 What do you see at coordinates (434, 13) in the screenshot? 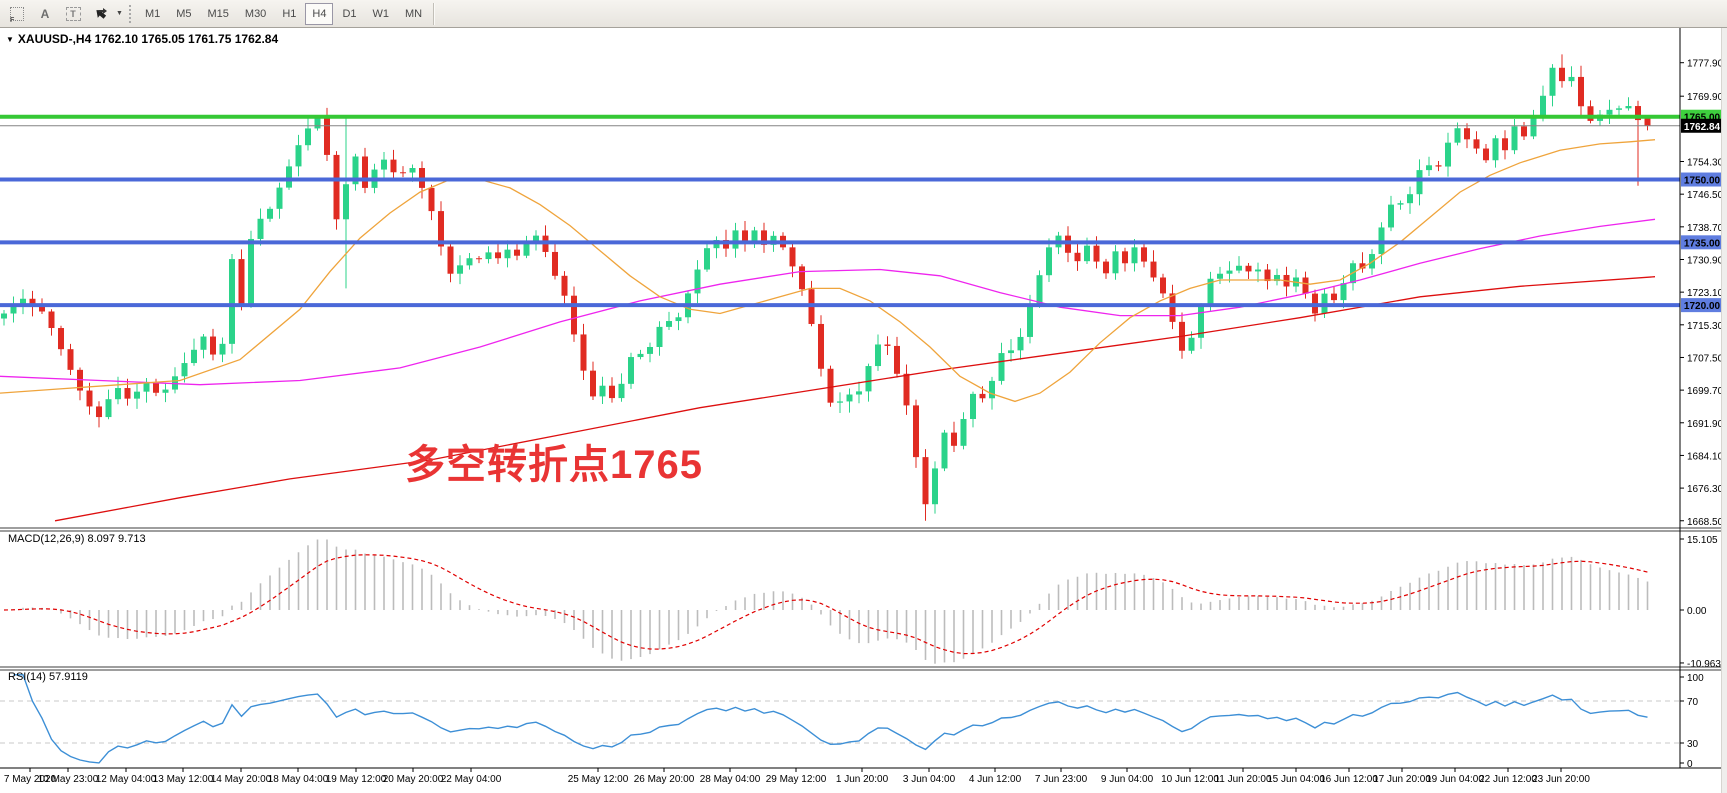
I see `toolbar-separator` at bounding box center [434, 13].